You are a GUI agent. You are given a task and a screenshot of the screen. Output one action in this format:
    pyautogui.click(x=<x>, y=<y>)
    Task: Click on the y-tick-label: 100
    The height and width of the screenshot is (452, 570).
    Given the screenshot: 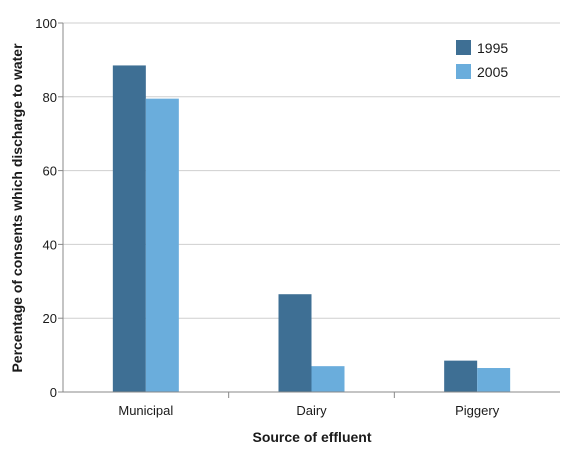 What is the action you would take?
    pyautogui.click(x=46, y=23)
    